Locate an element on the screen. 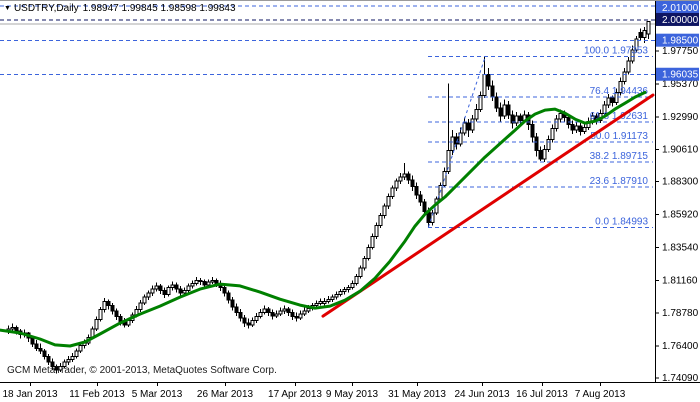  level-price-badge-text: 2.00000 is located at coordinates (680, 20).